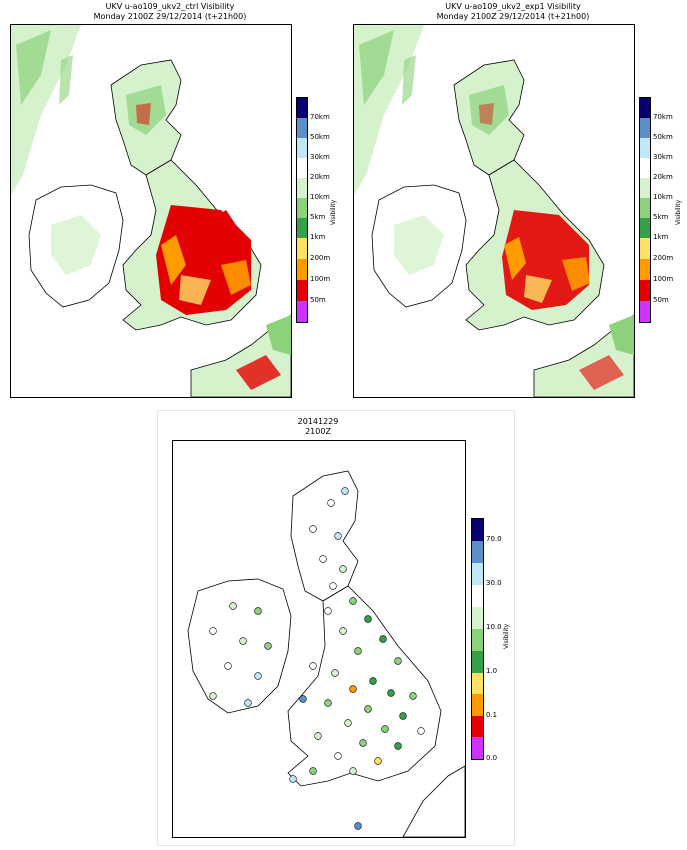 The height and width of the screenshot is (850, 687). I want to click on exp1-cbar-tick-5km: 5km, so click(661, 217).